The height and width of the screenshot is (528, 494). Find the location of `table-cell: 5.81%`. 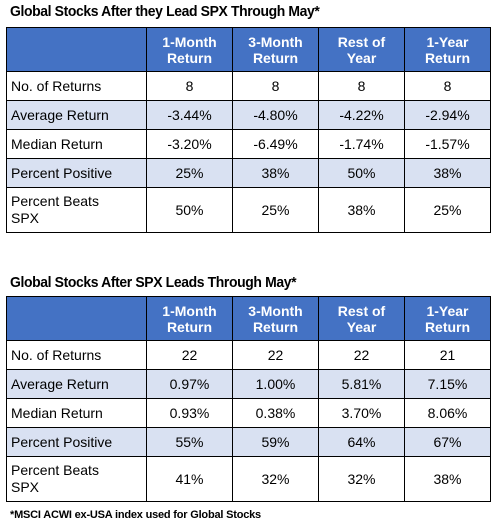

table-cell: 5.81% is located at coordinates (361, 384).